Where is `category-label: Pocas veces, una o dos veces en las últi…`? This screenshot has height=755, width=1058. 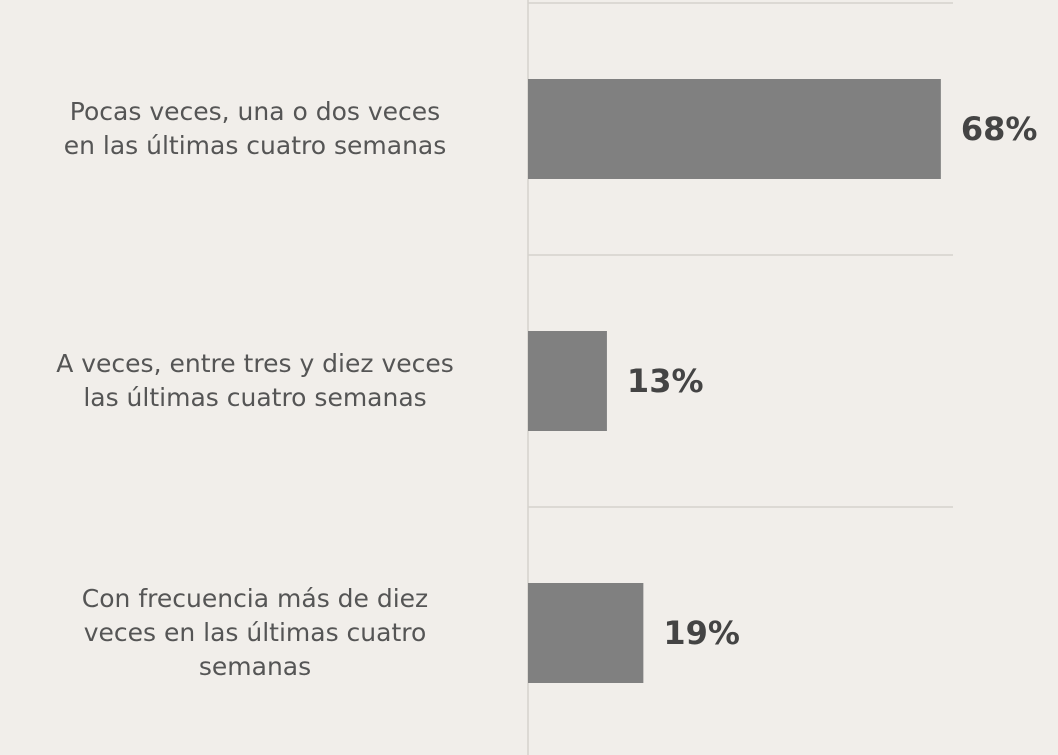 category-label: Pocas veces, una o dos veces en las últi… is located at coordinates (255, 128).